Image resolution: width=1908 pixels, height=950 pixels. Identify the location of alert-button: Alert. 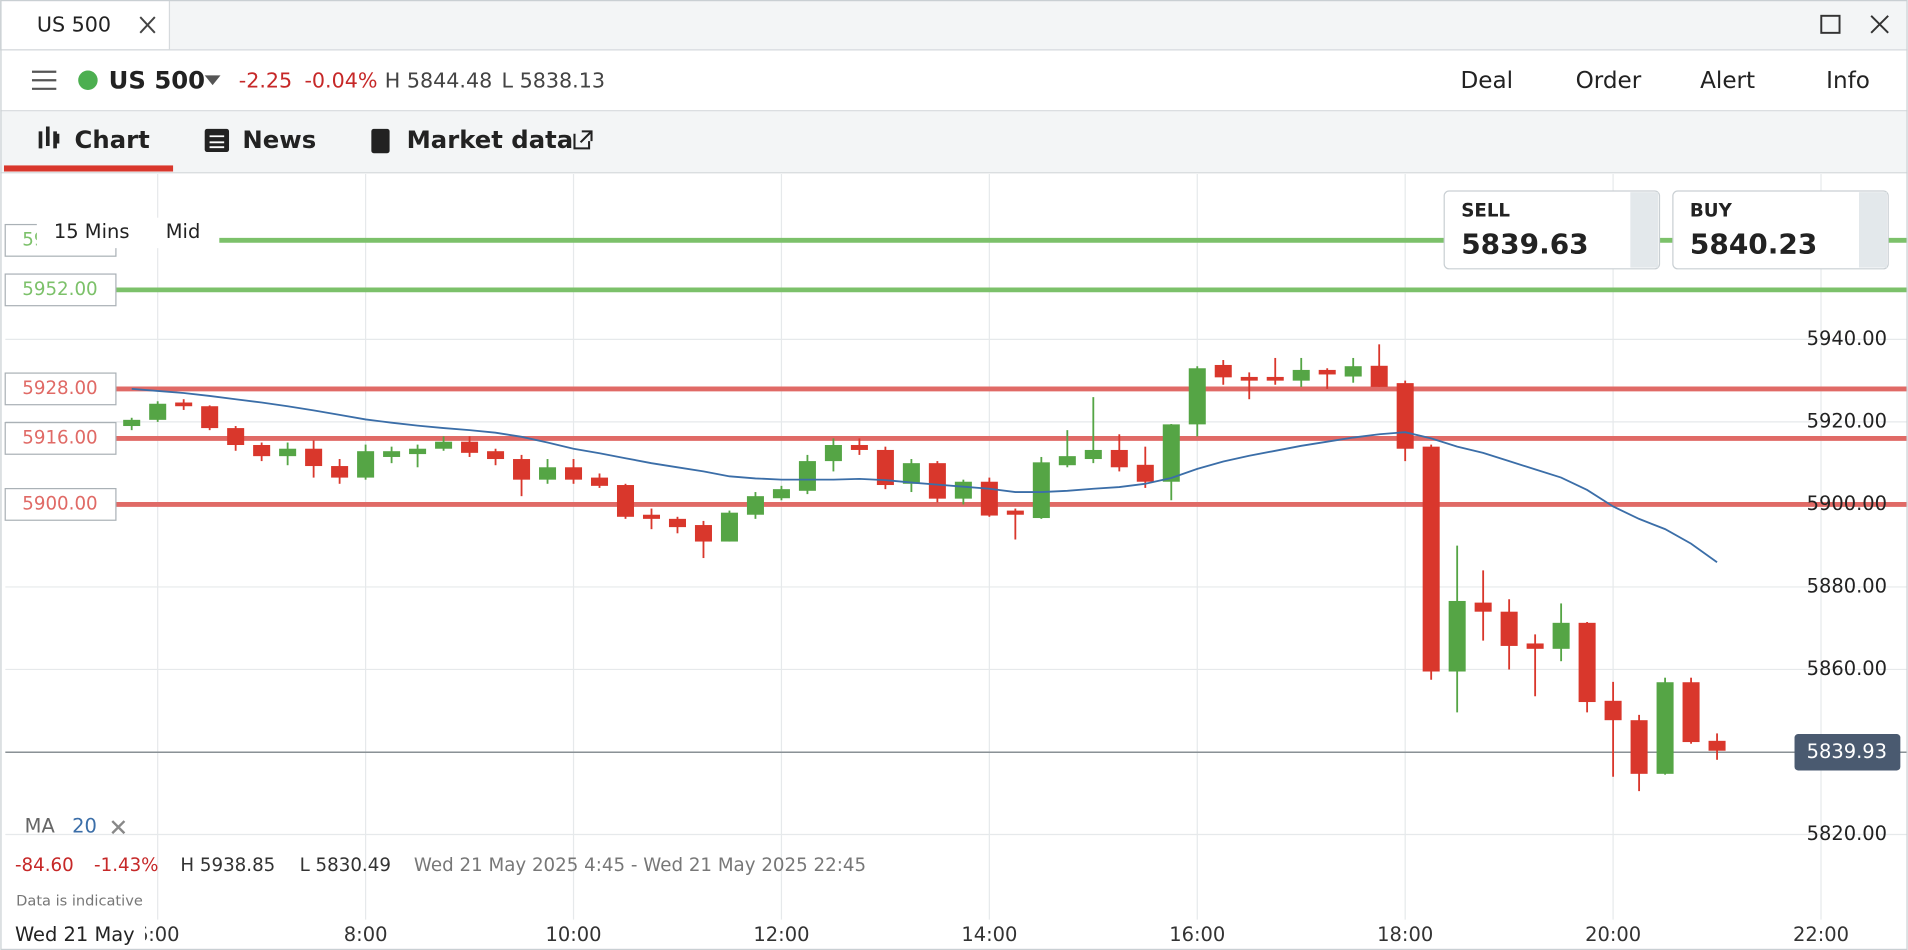
(1727, 81).